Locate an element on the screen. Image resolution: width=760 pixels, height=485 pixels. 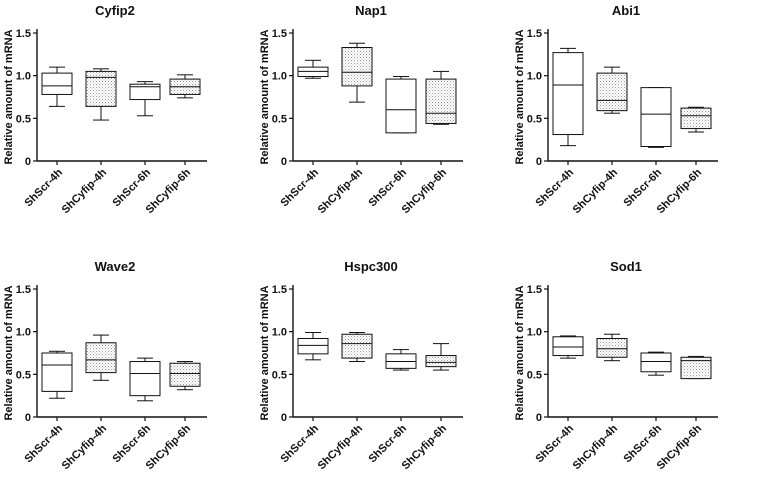
panel-title: Cyfip2 is located at coordinates (115, 10).